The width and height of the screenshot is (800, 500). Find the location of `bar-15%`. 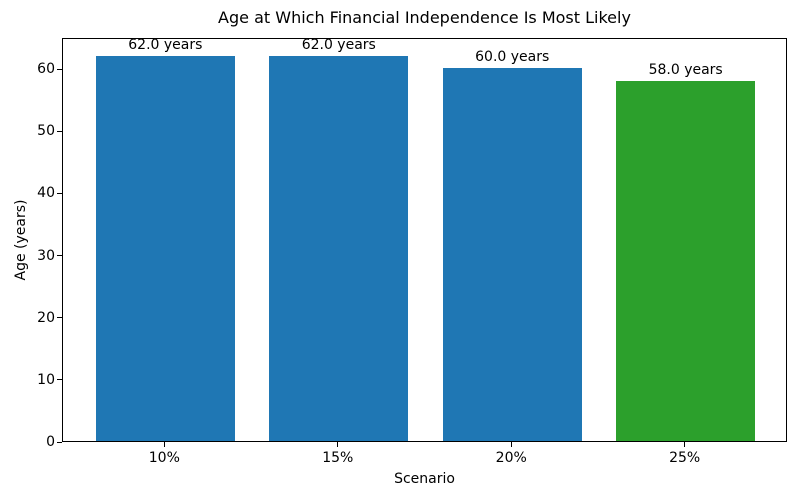

bar-15% is located at coordinates (339, 248).